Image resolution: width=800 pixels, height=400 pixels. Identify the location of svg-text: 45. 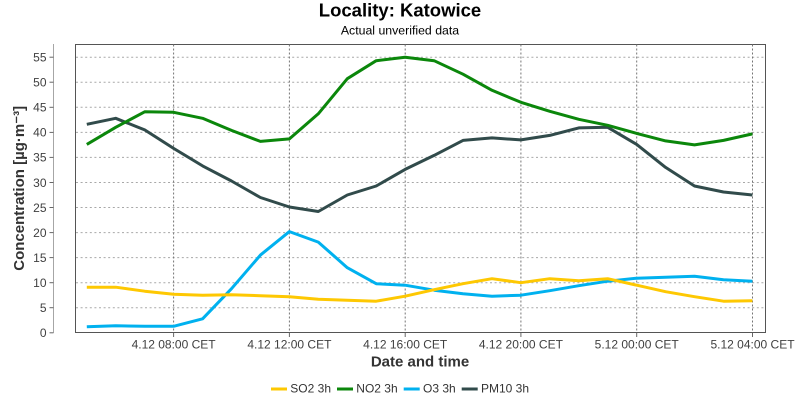
(40, 108).